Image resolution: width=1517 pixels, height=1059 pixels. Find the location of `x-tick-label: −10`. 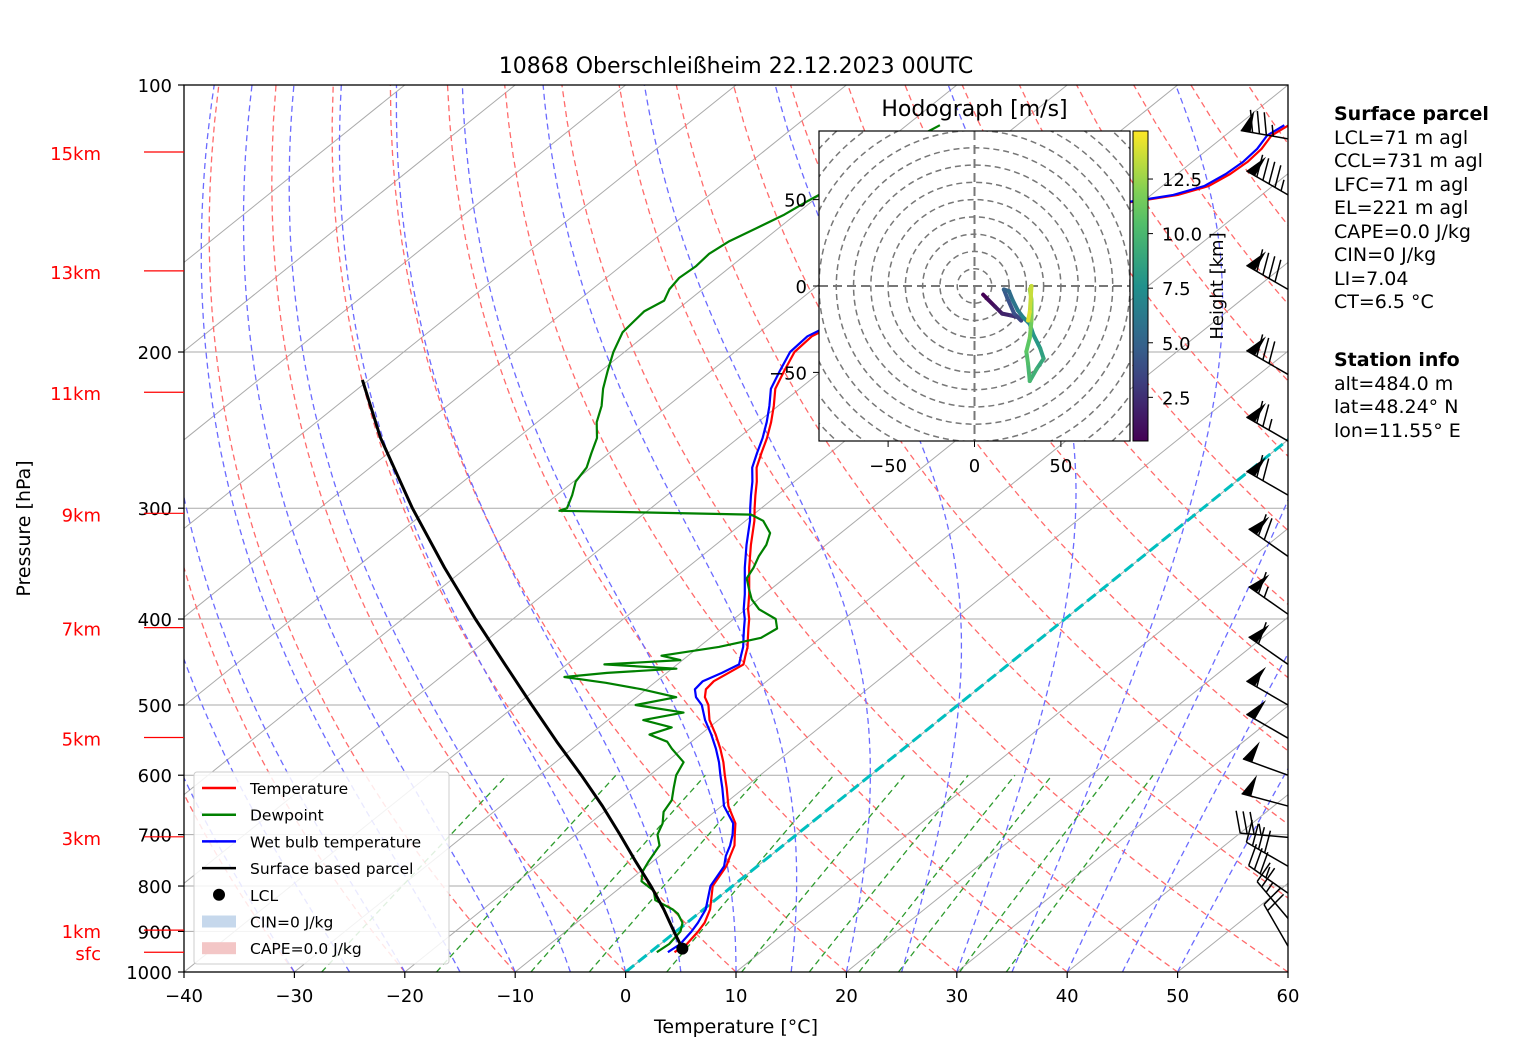

x-tick-label: −10 is located at coordinates (515, 996).